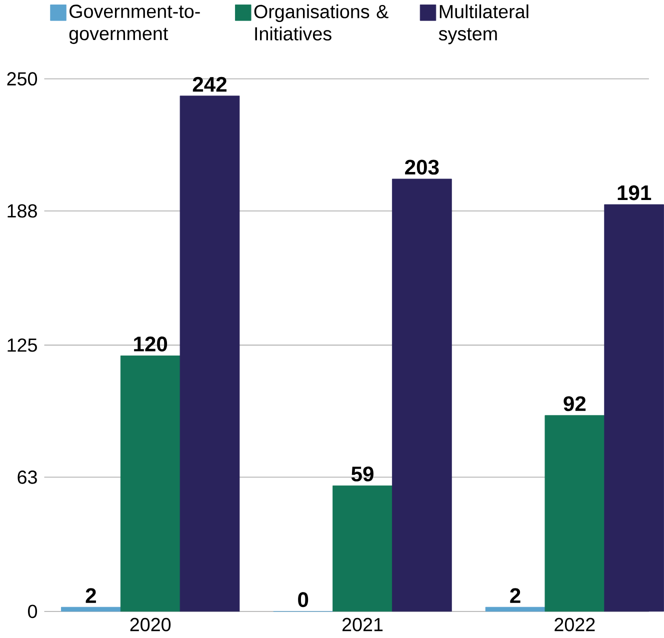 The height and width of the screenshot is (638, 664). I want to click on data-label: 203, so click(422, 167).